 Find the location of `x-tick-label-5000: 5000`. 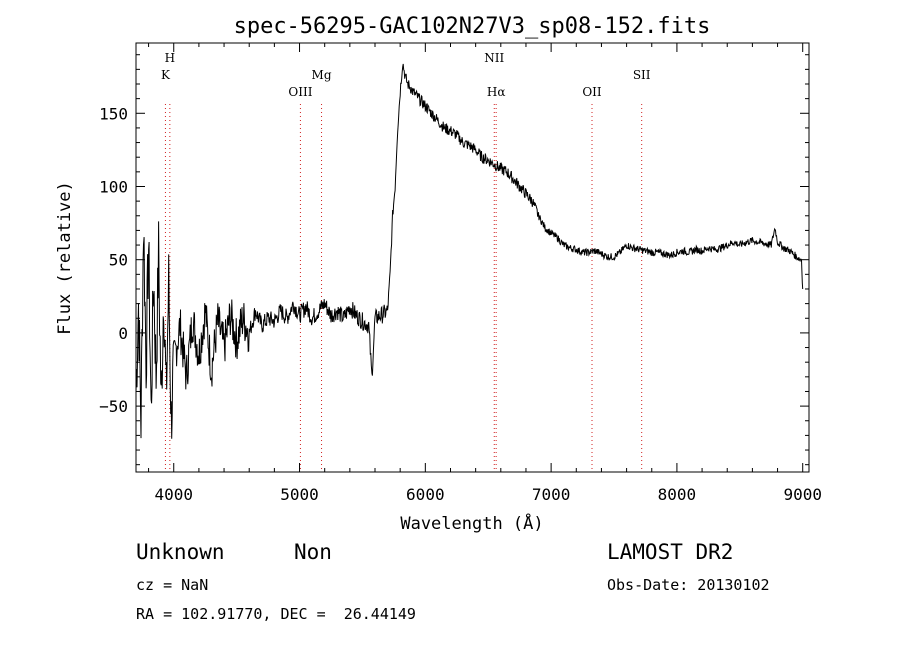

x-tick-label-5000: 5000 is located at coordinates (299, 494).